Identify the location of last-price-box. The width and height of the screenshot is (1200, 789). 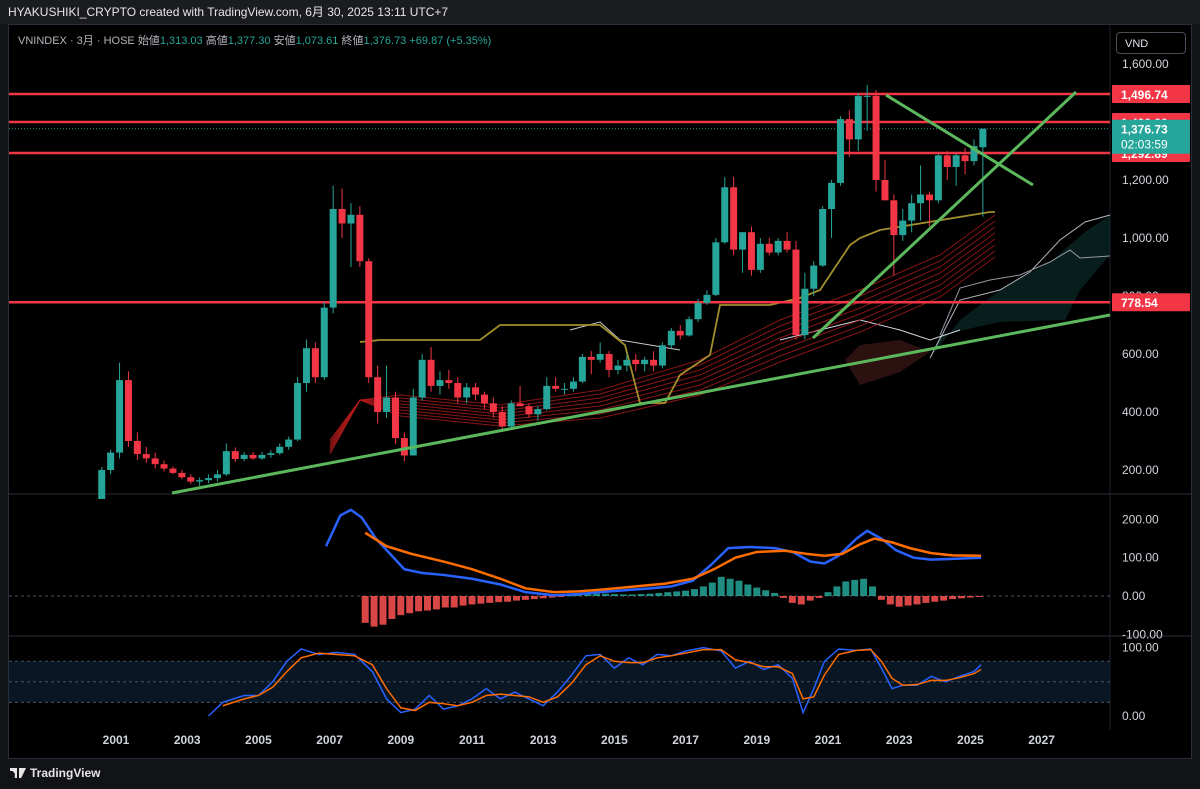
(1151, 136).